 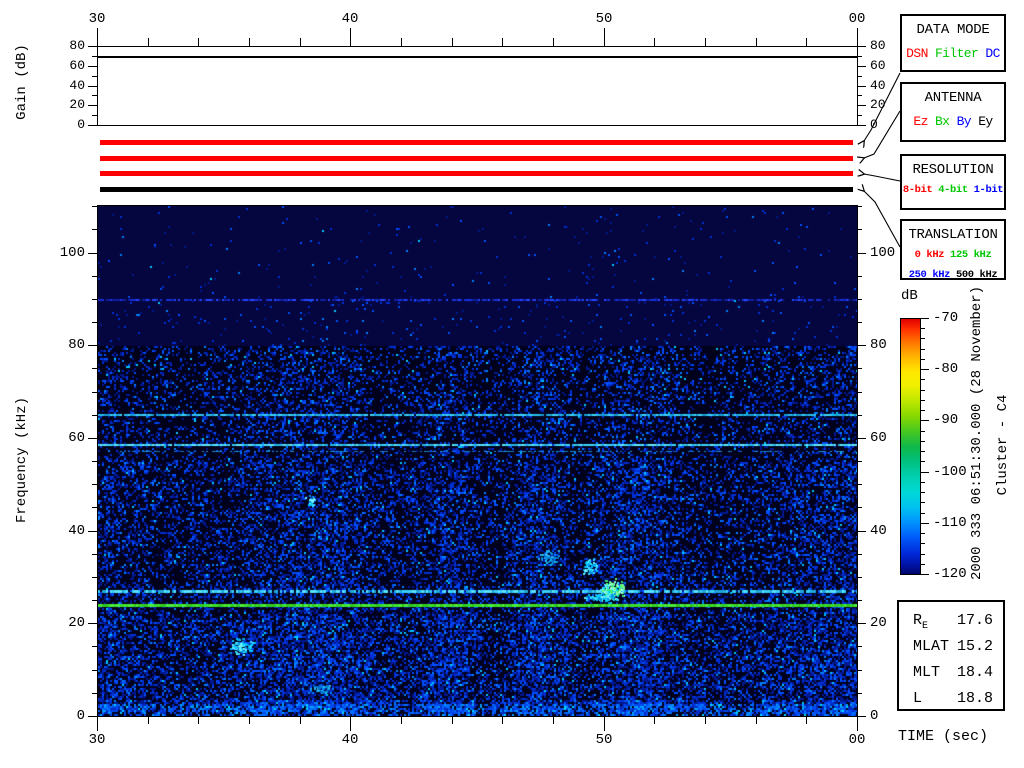 What do you see at coordinates (81, 124) in the screenshot?
I see `gain-tick-label-left: 0` at bounding box center [81, 124].